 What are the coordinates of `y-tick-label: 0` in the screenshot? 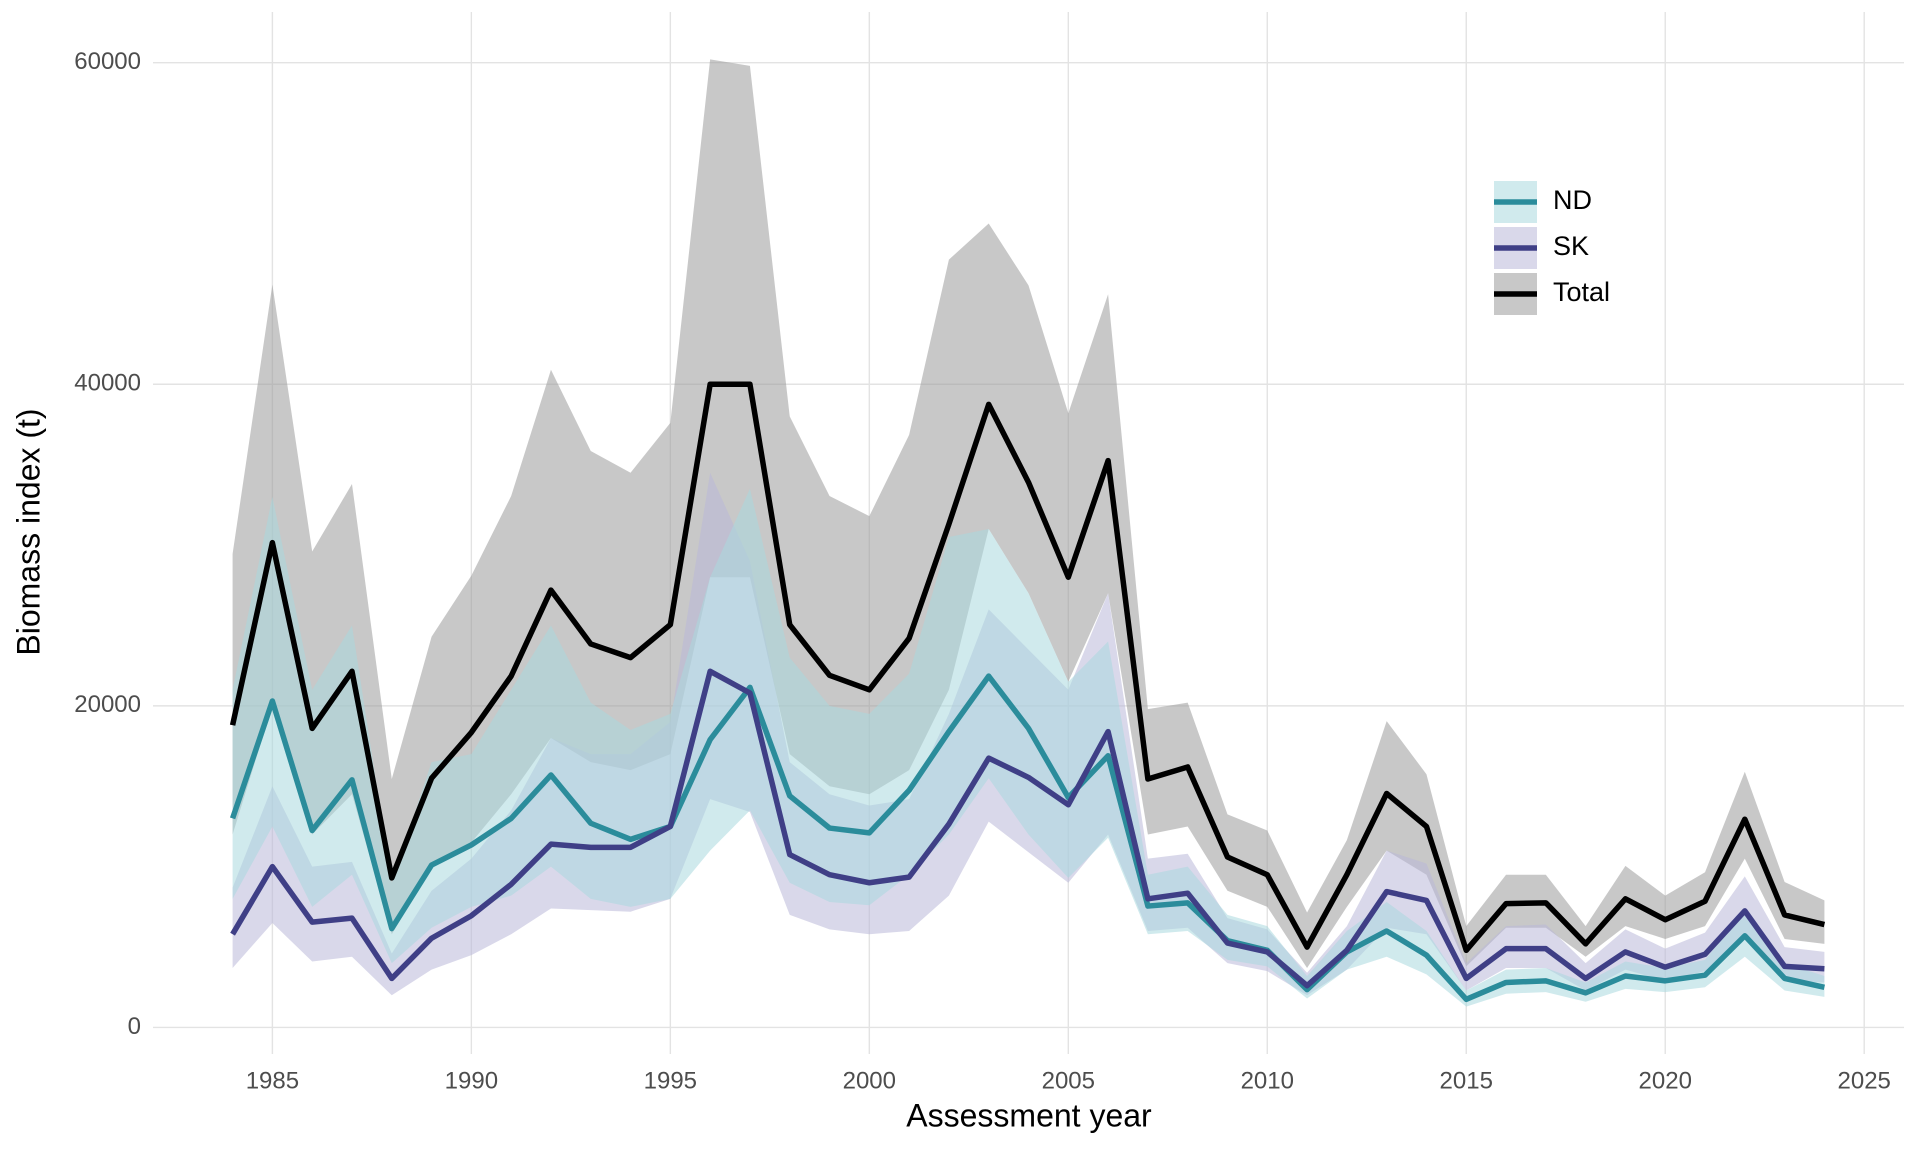 It's located at (134, 1026).